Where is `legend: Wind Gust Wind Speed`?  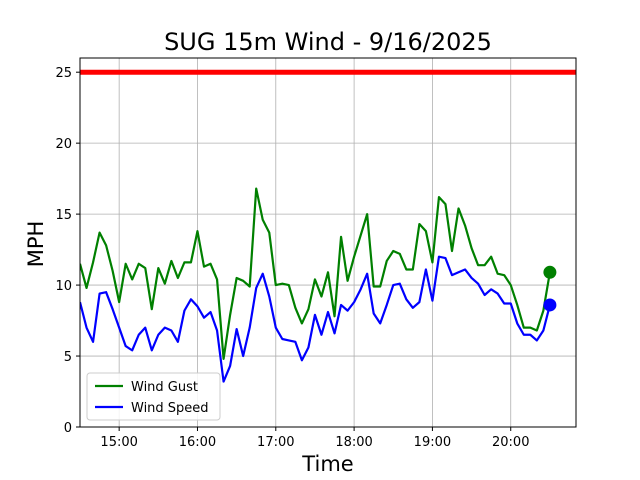 legend: Wind Gust Wind Speed is located at coordinates (153, 396).